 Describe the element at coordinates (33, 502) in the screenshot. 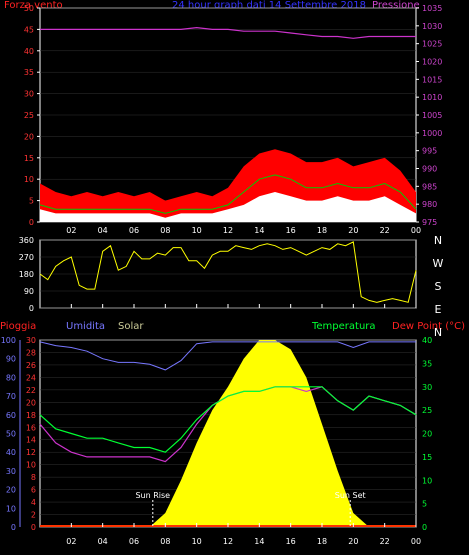

I see `rain-axis-tick-label: 4` at that location.